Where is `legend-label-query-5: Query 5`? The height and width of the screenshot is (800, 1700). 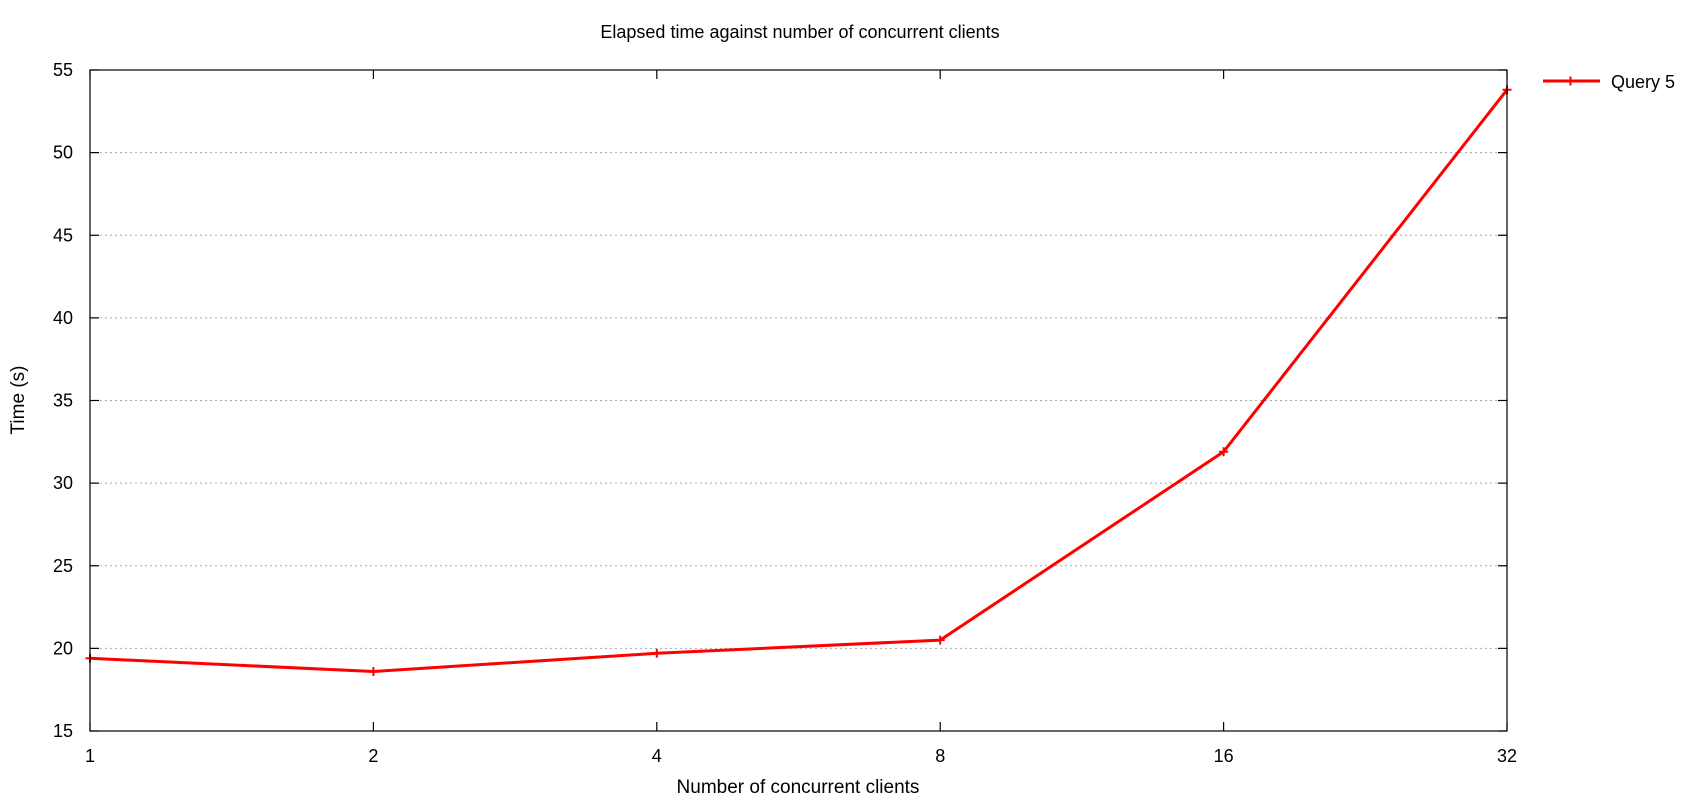
legend-label-query-5: Query 5 is located at coordinates (1643, 82).